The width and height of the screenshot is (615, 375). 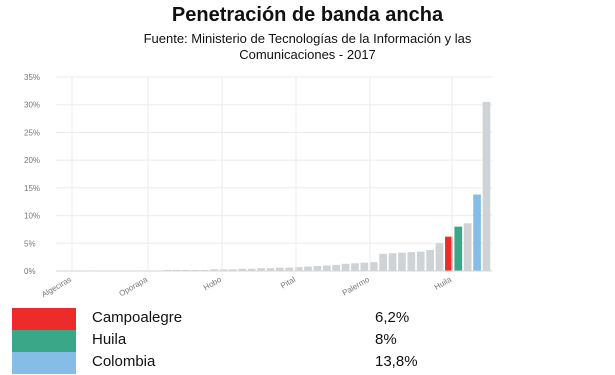 I want to click on x-tick-label: Hobo, so click(x=213, y=284).